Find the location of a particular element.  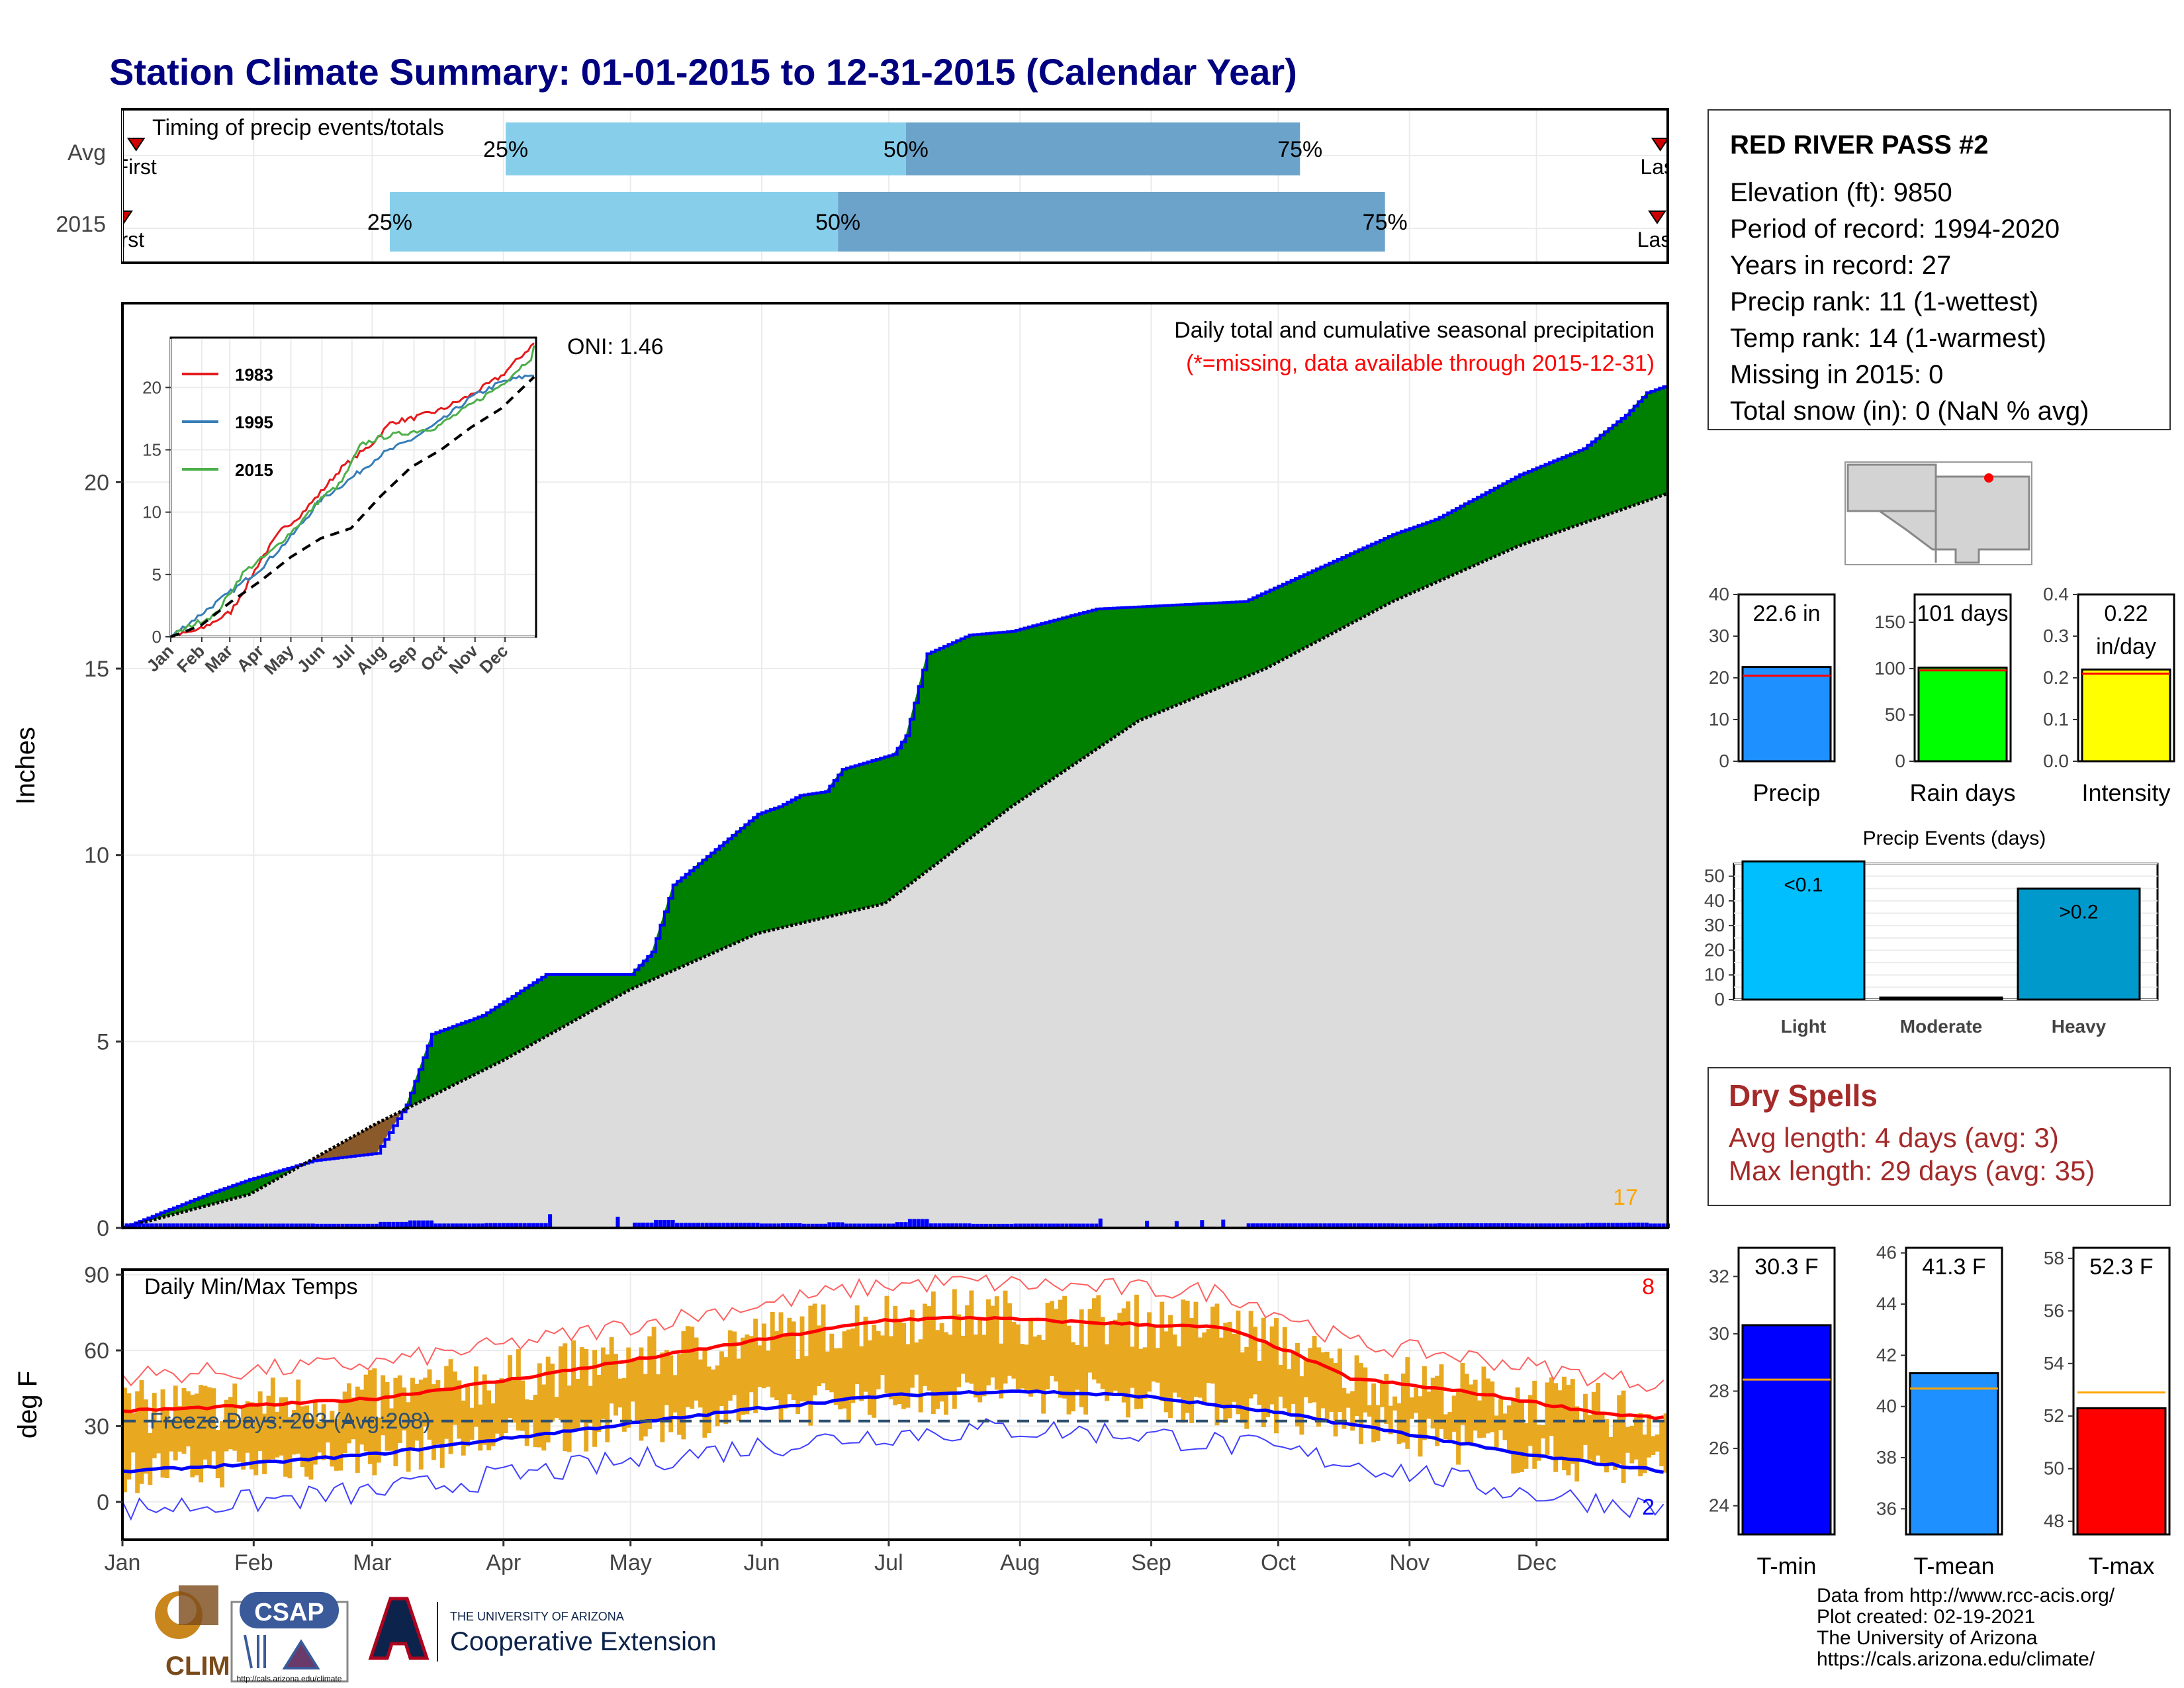

mini-chart-title: T-max is located at coordinates (2121, 1565).